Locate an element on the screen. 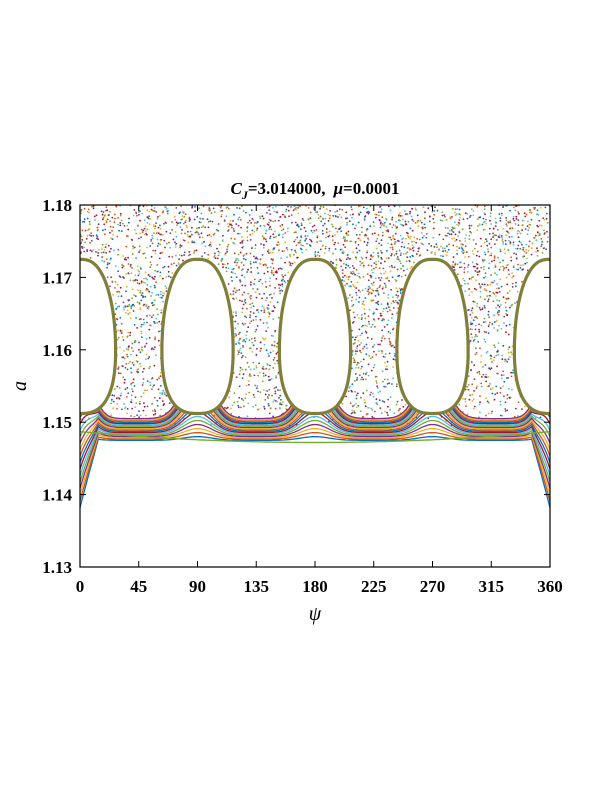  island-separatrix is located at coordinates (531, 336).